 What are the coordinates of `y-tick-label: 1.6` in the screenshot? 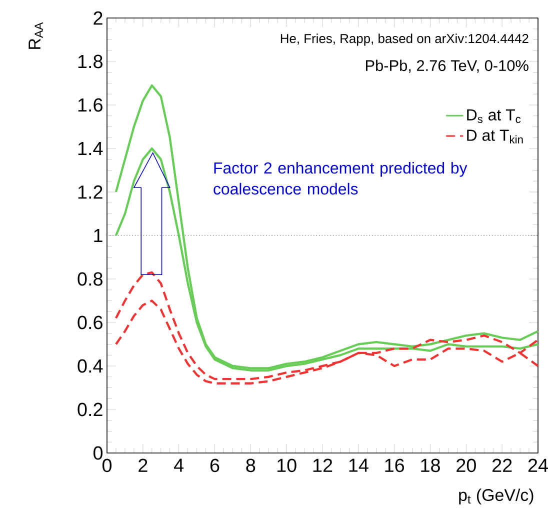 It's located at (90, 105).